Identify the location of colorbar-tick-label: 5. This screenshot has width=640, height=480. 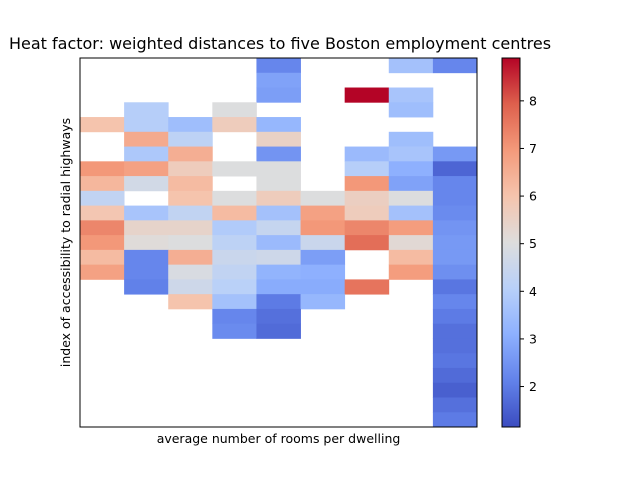
(533, 243).